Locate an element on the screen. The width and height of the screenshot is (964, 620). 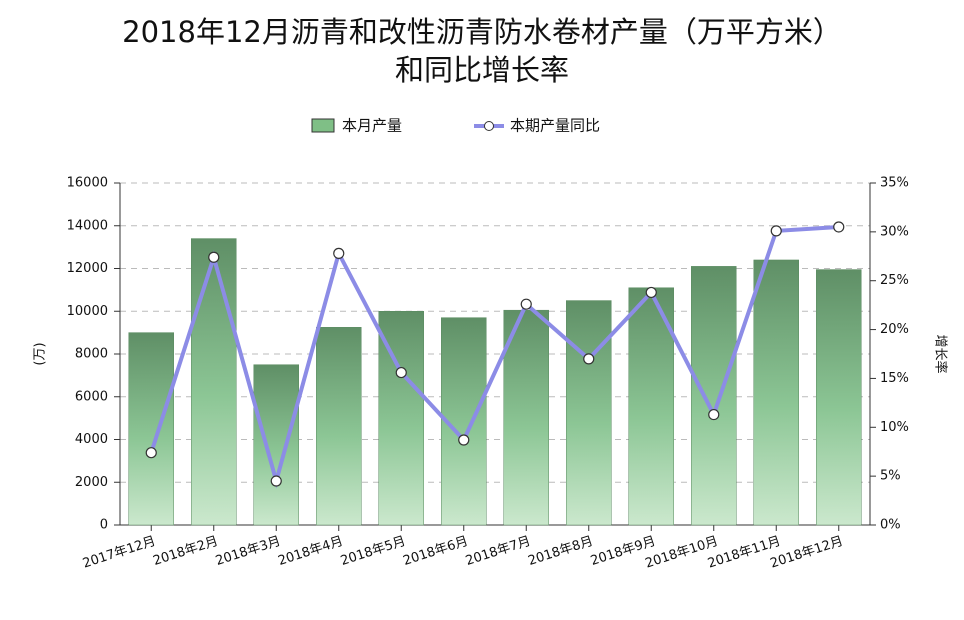
y2-tick-label: 30% is located at coordinates (894, 231).